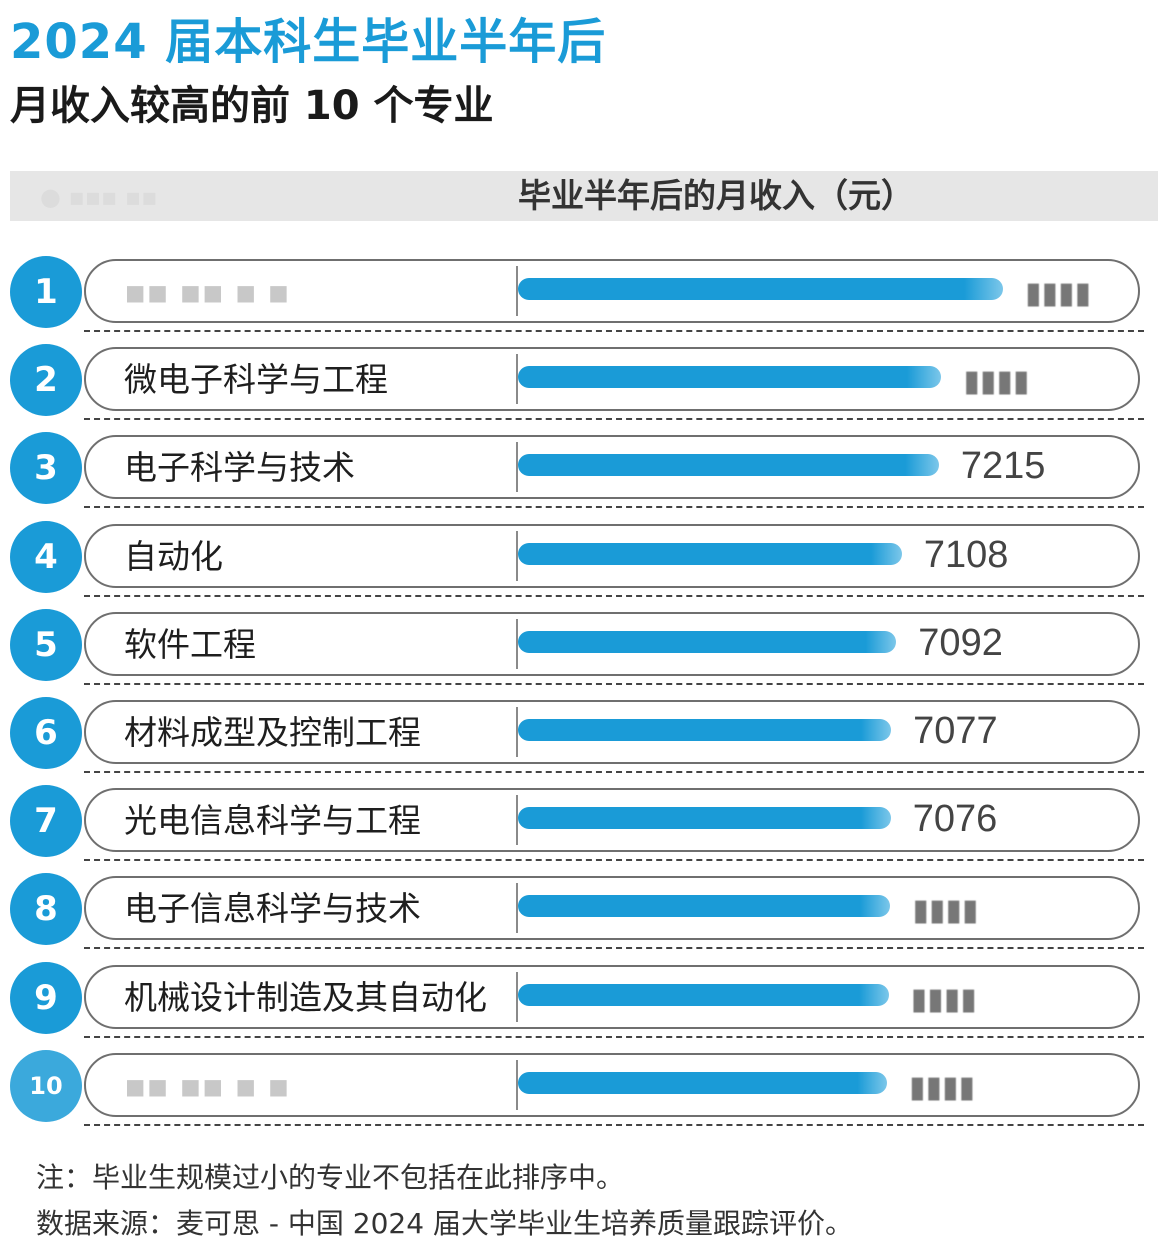 This screenshot has height=1248, width=1170. I want to click on bar-value-label: 7108, so click(966, 554).